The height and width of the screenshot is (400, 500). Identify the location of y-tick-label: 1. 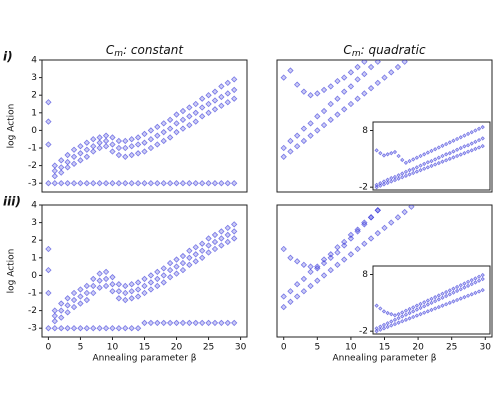
(34, 258).